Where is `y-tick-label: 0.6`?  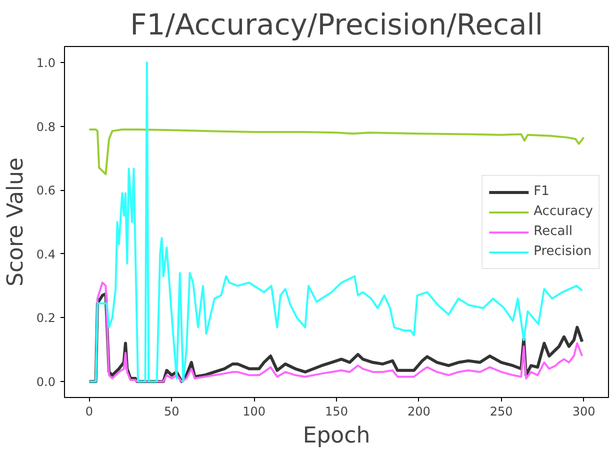 y-tick-label: 0.6 is located at coordinates (46, 191).